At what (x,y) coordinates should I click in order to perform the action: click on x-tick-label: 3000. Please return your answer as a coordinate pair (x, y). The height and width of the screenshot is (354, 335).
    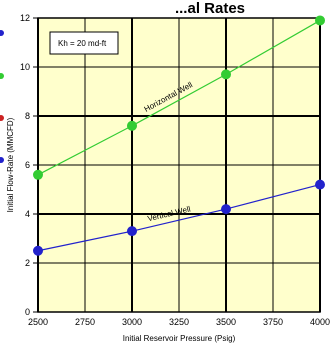
    Looking at the image, I should click on (132, 322).